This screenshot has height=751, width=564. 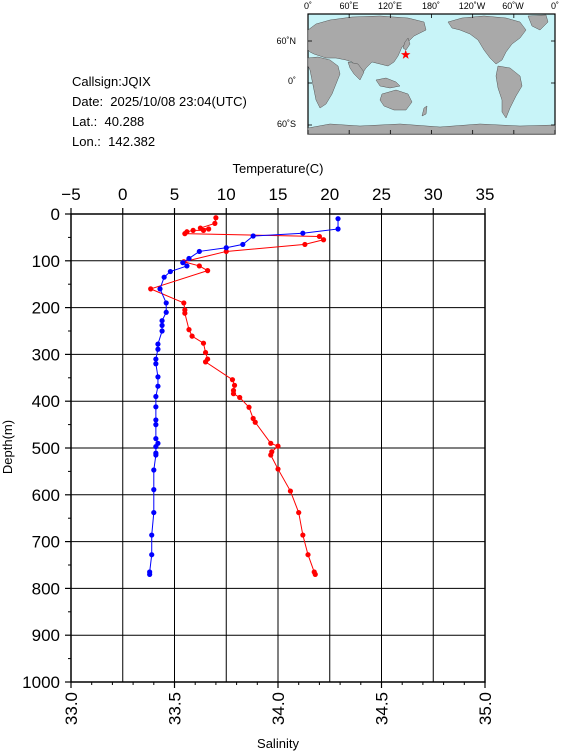 What do you see at coordinates (405, 54) in the screenshot?
I see `station-location-marker` at bounding box center [405, 54].